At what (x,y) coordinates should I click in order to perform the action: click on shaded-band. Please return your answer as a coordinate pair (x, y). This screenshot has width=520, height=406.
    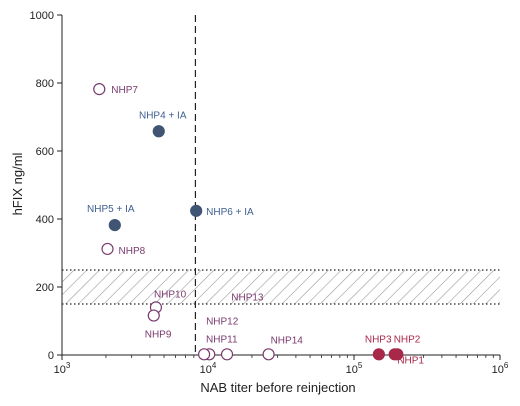
    Looking at the image, I should click on (281, 287).